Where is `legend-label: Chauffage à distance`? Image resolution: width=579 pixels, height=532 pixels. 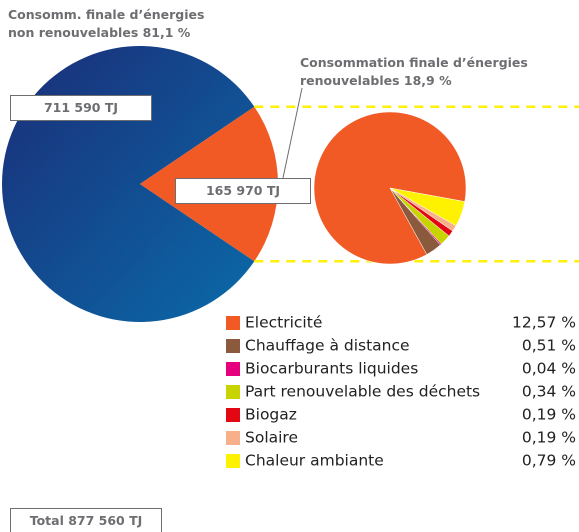 legend-label: Chauffage à distance is located at coordinates (327, 346).